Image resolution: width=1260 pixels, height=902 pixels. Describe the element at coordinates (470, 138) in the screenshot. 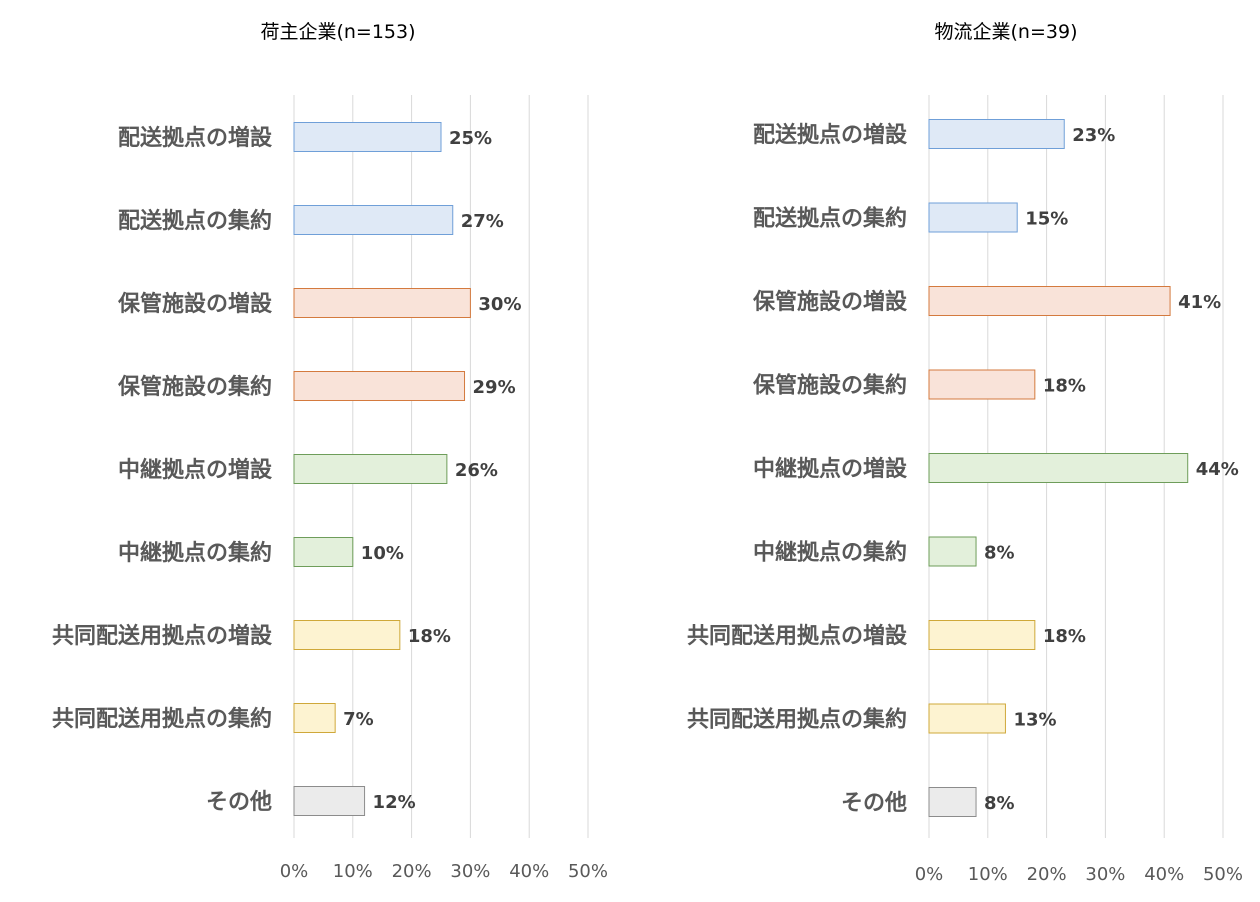

I see `bar-value-label: 25%` at that location.